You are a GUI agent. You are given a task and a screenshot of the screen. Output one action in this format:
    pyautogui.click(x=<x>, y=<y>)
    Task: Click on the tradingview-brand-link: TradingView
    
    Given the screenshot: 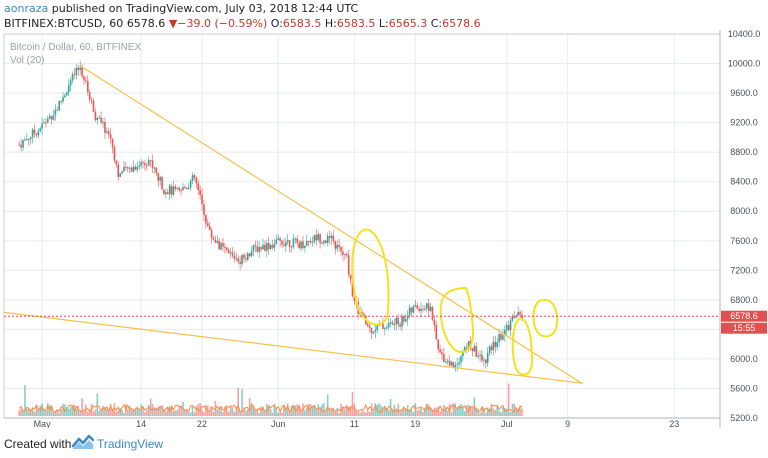 What is the action you would take?
    pyautogui.click(x=130, y=444)
    